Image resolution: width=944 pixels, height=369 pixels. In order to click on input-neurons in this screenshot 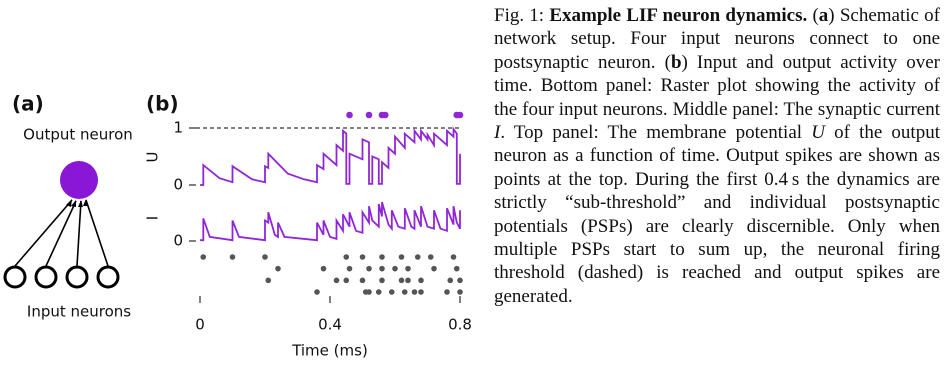, I will do `click(61, 277)`.